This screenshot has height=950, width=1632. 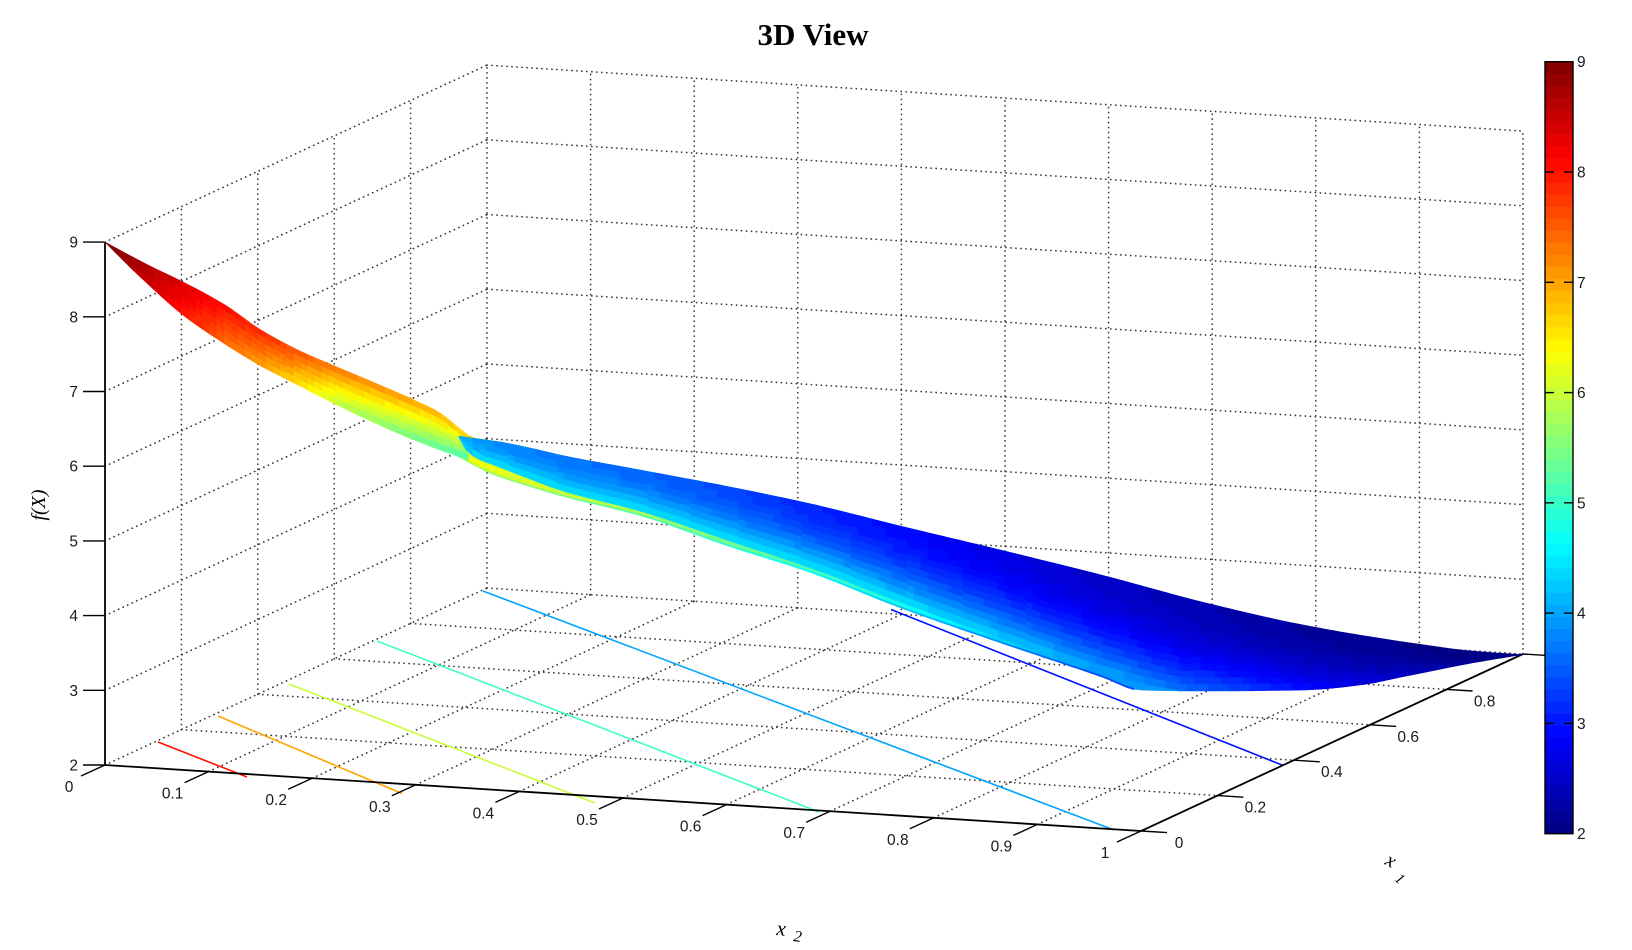 I want to click on svg-text: 0.9, so click(x=1002, y=846).